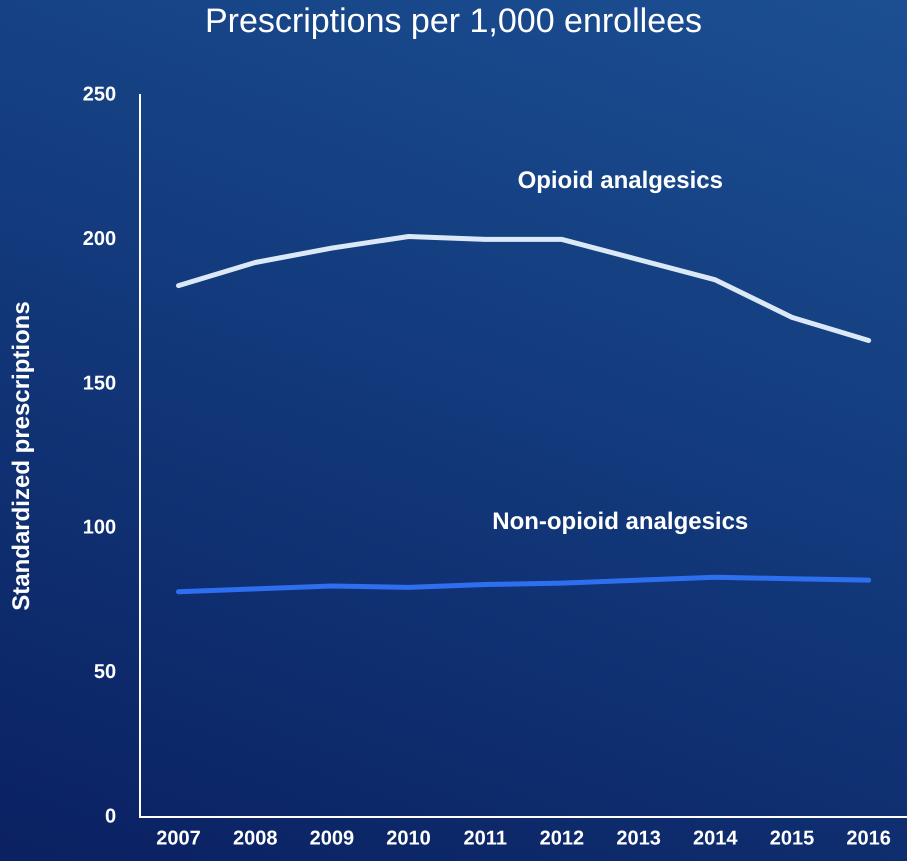  Describe the element at coordinates (110, 817) in the screenshot. I see `y-tick-label: 0` at that location.